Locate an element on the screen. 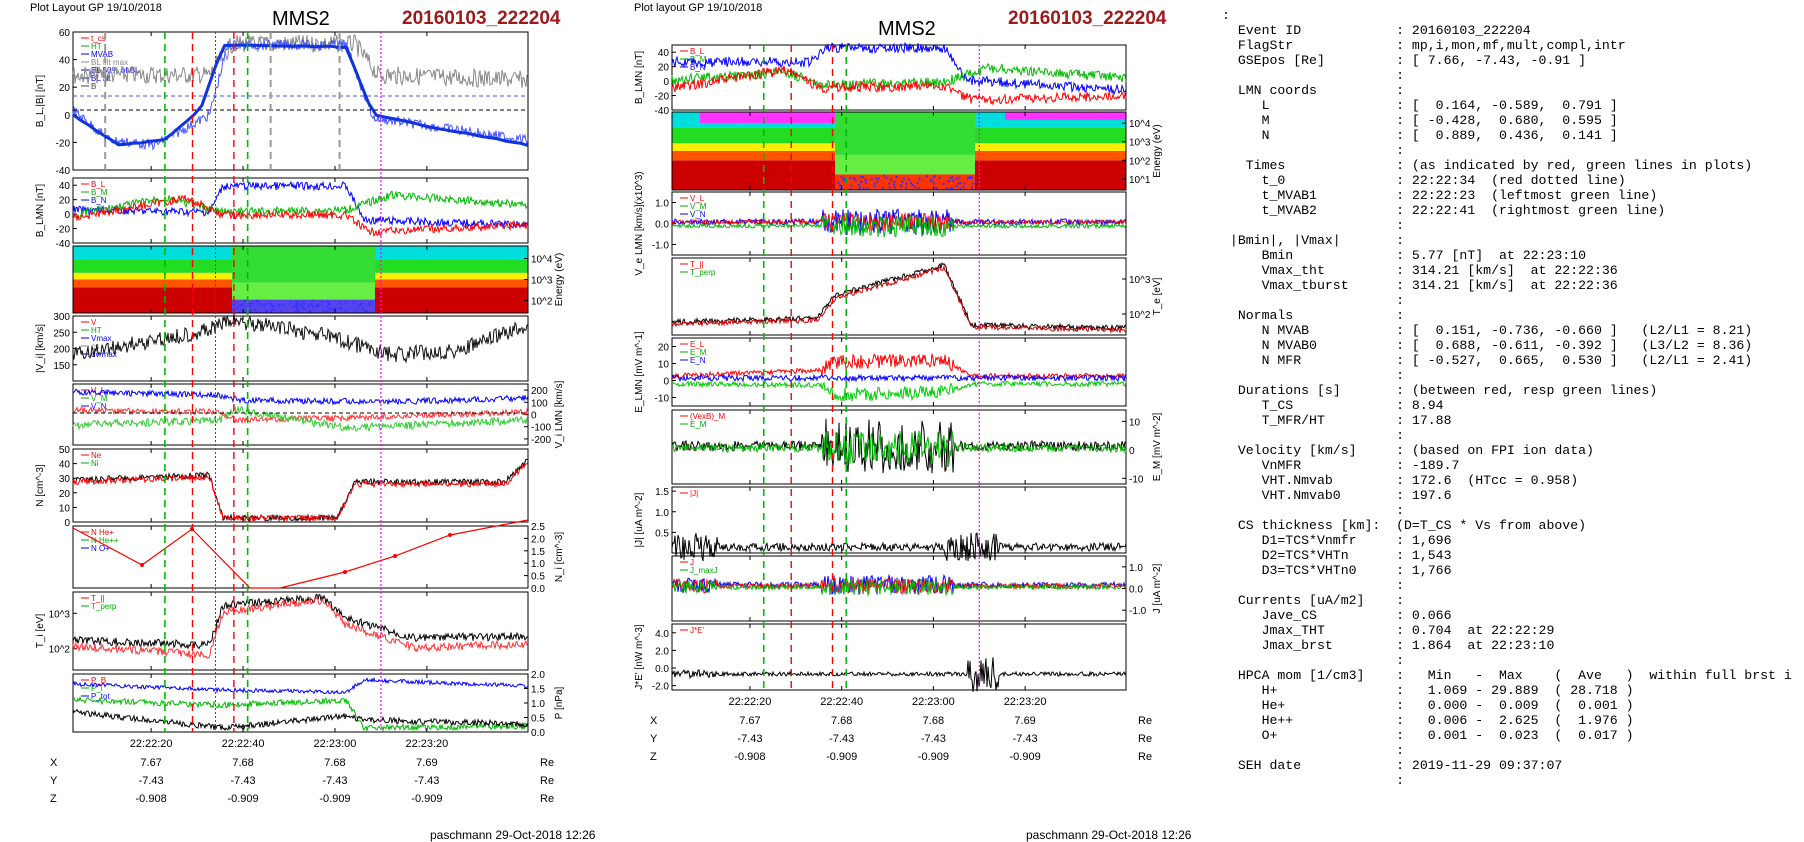  y-tick-label: -20 is located at coordinates (63, 230).